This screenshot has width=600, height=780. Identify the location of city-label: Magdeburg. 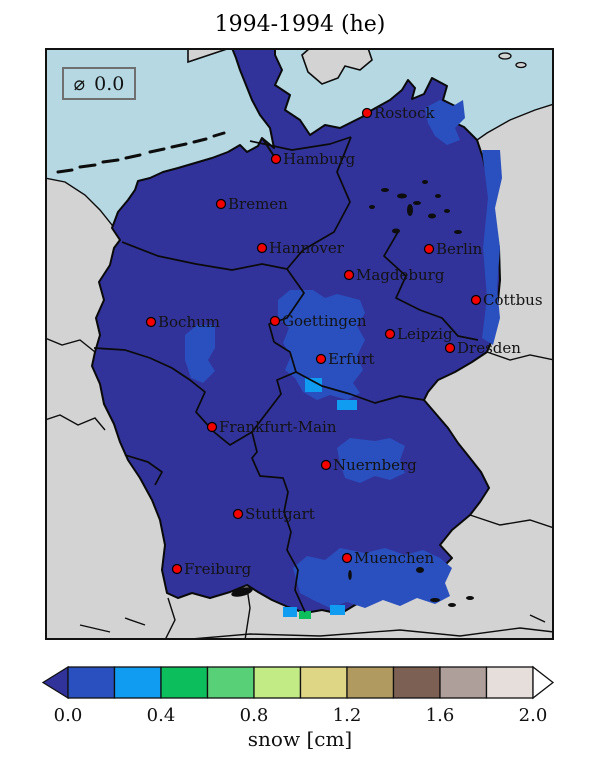
(400, 275).